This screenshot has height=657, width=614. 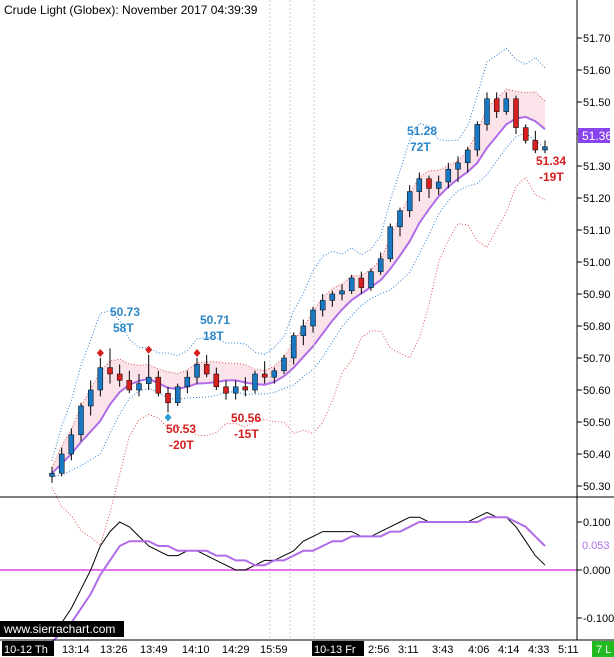 I want to click on price-tick-label: 51.70, so click(x=597, y=39).